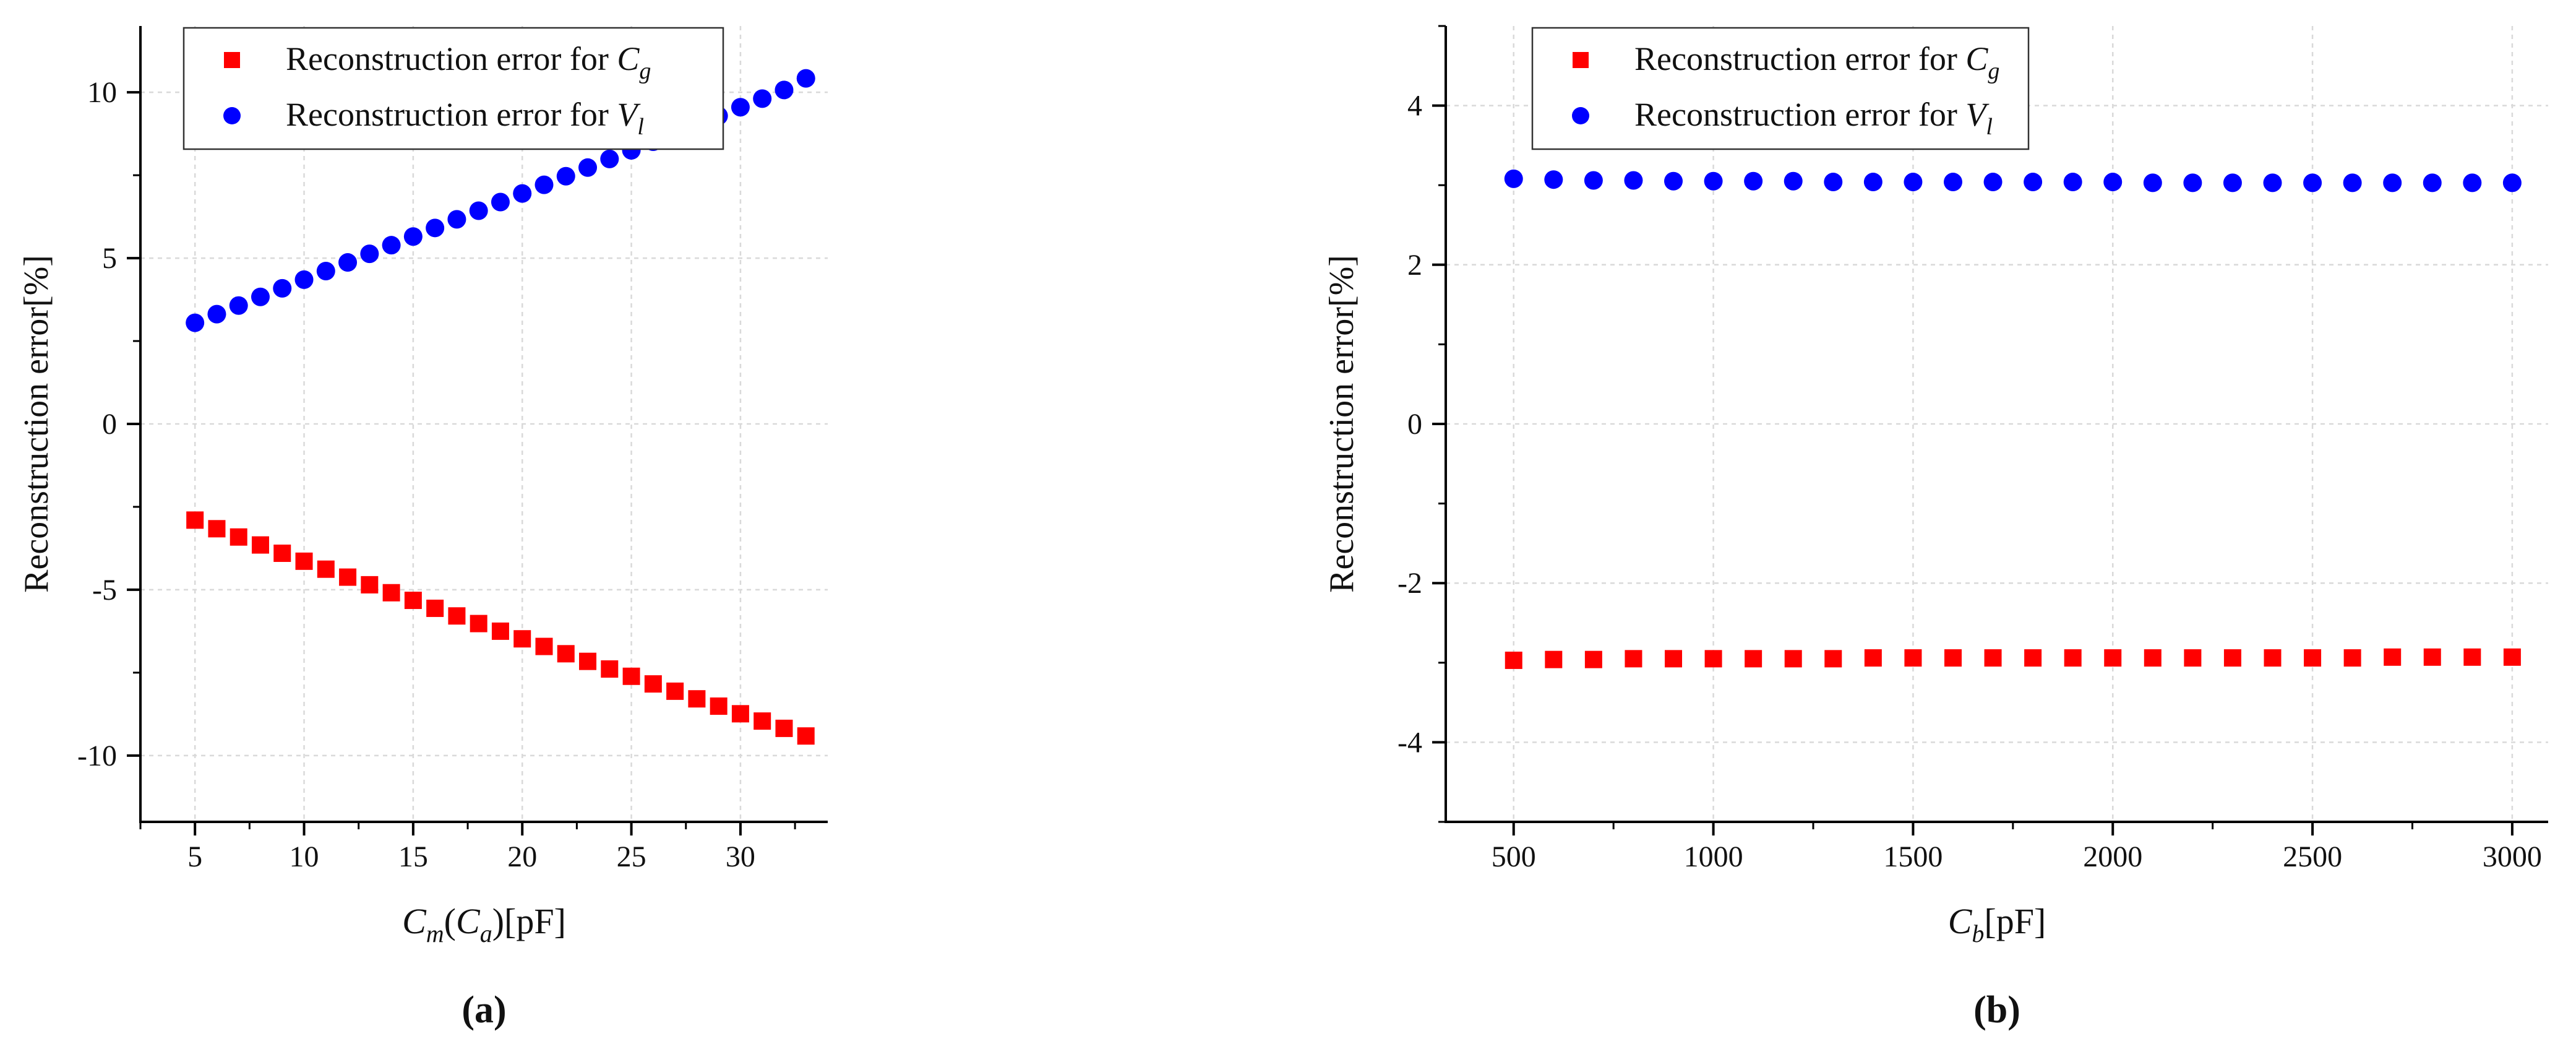 The width and height of the screenshot is (2576, 1049). Describe the element at coordinates (97, 756) in the screenshot. I see `y-tick-label: -10` at that location.